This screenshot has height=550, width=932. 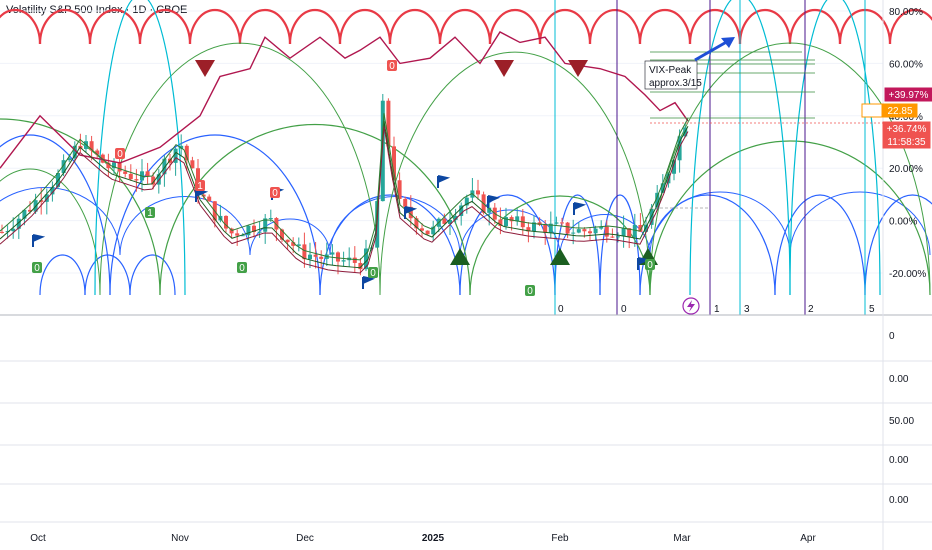 I want to click on cycle-label: 0, so click(x=624, y=309).